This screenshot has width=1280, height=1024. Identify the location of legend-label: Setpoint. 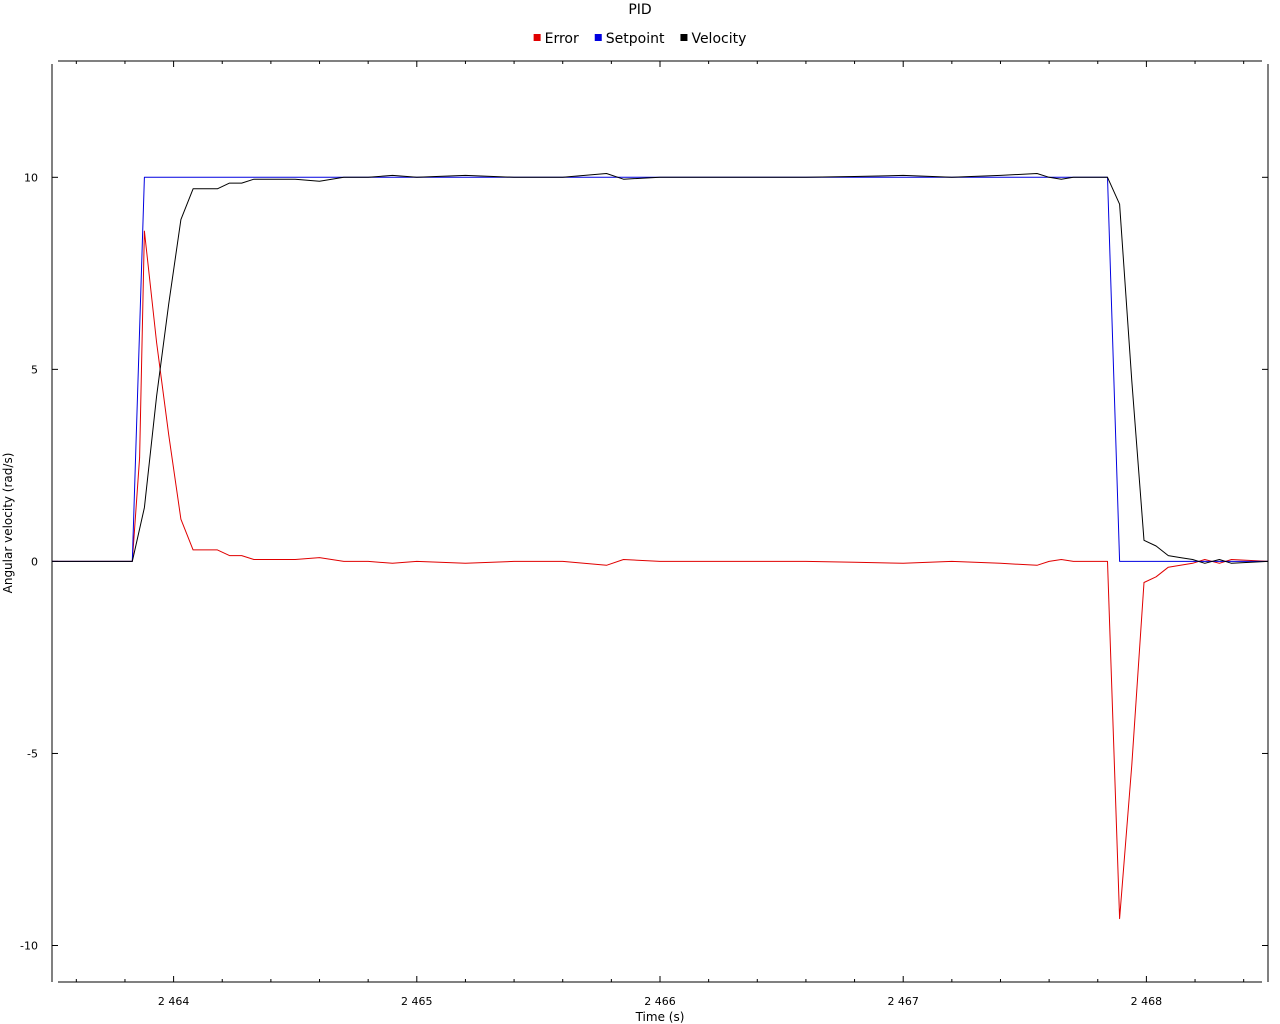
(635, 39).